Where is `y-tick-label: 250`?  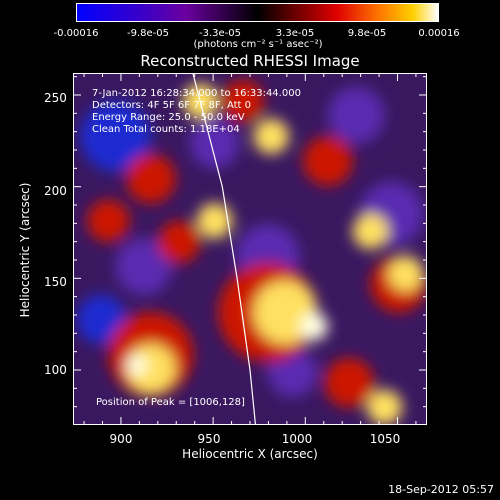 y-tick-label: 250 is located at coordinates (55, 98).